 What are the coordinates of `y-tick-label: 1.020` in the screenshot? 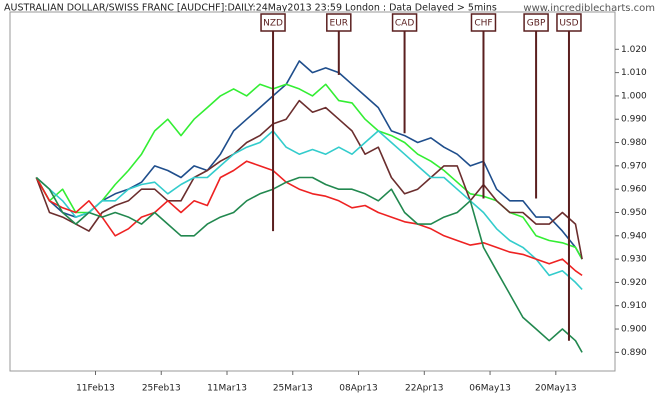 It's located at (634, 50).